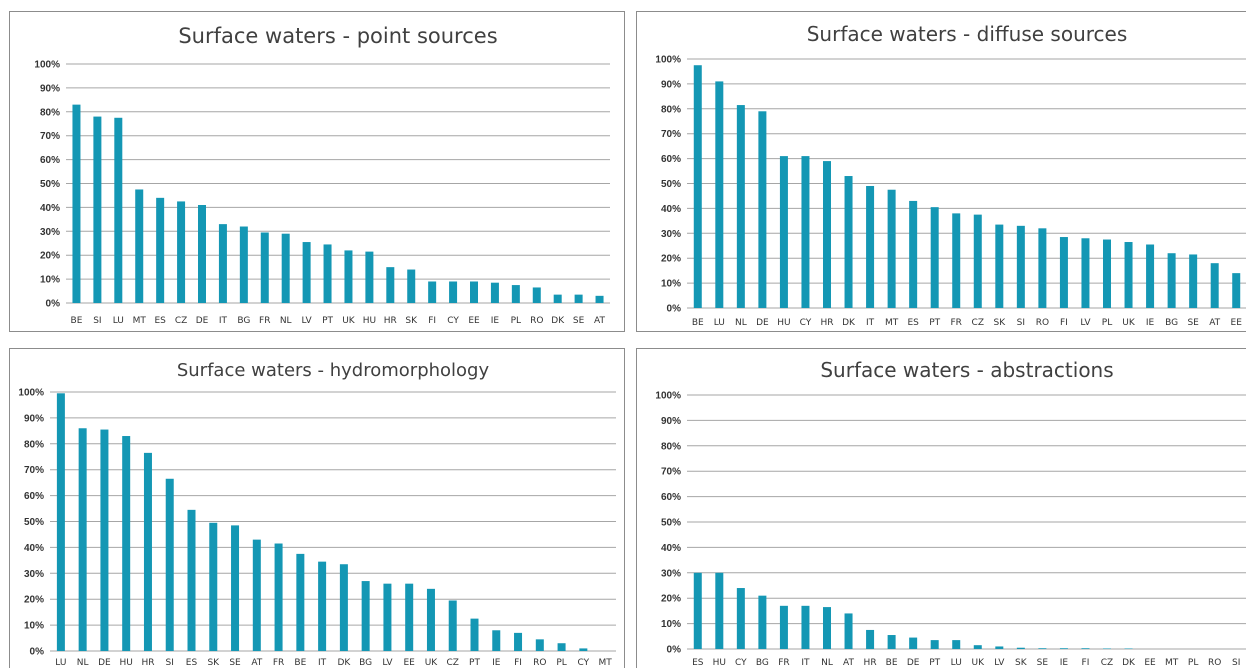 The width and height of the screenshot is (1246, 668). I want to click on x-tick-label: SI, so click(1021, 323).